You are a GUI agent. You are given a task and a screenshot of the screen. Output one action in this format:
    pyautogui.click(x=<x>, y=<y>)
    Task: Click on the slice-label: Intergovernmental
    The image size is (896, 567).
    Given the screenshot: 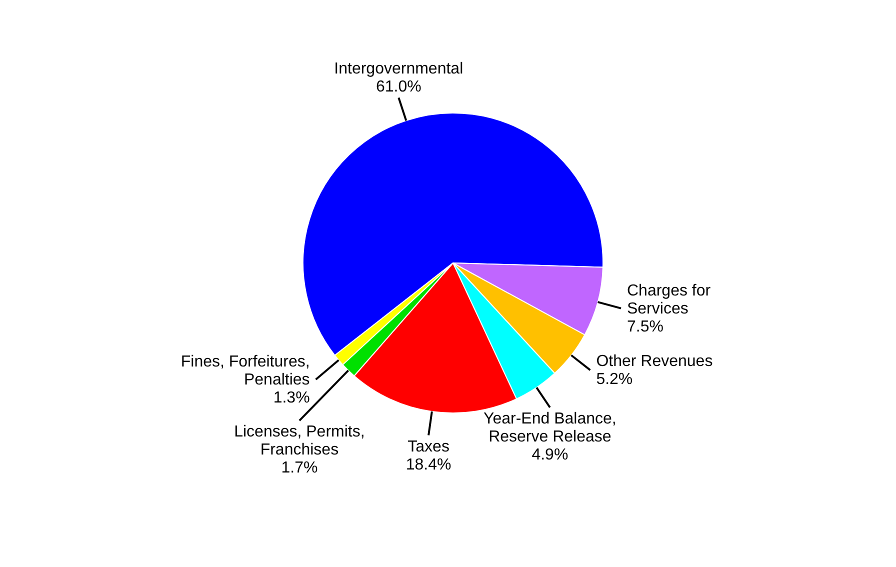 What is the action you would take?
    pyautogui.click(x=399, y=69)
    